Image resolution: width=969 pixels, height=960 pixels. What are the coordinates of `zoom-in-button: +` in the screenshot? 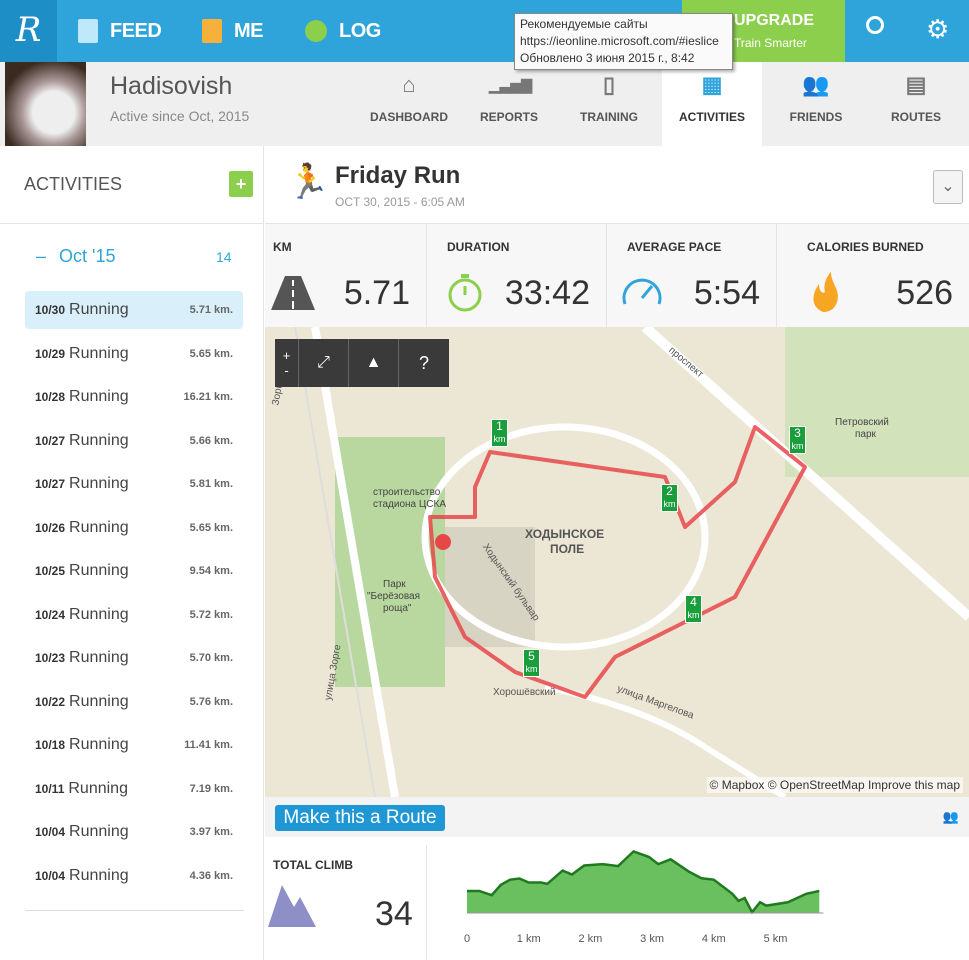 It's located at (286, 355).